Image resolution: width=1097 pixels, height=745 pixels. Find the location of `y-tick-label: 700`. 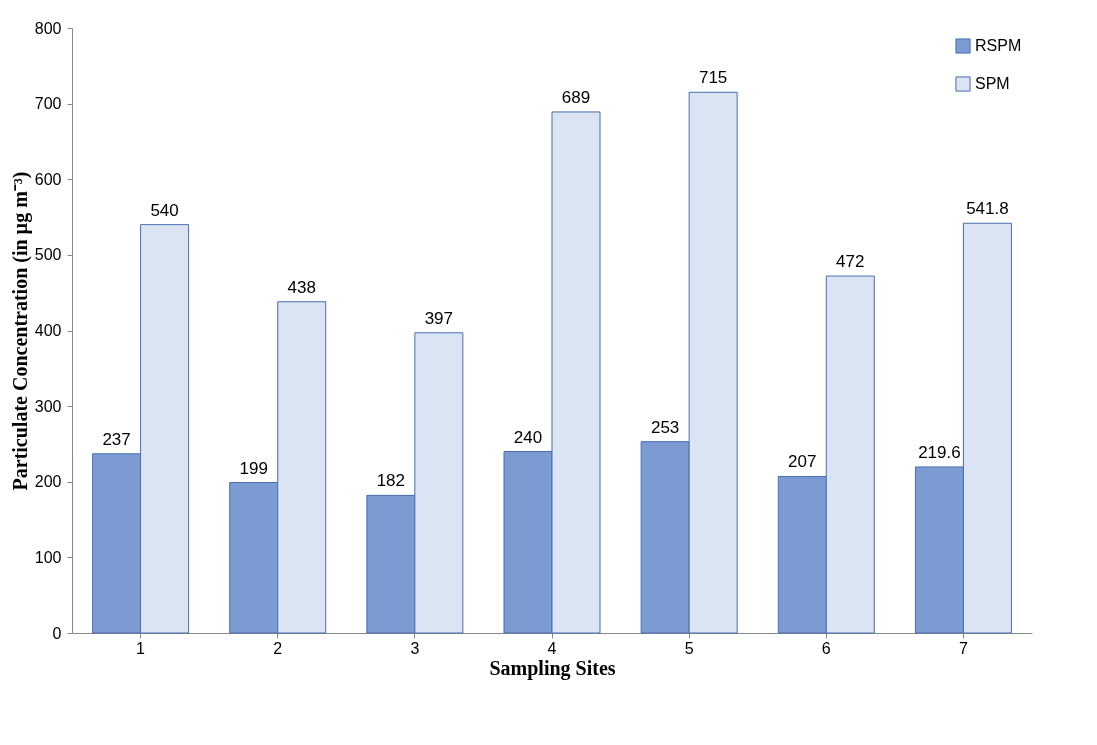

y-tick-label: 700 is located at coordinates (48, 104).